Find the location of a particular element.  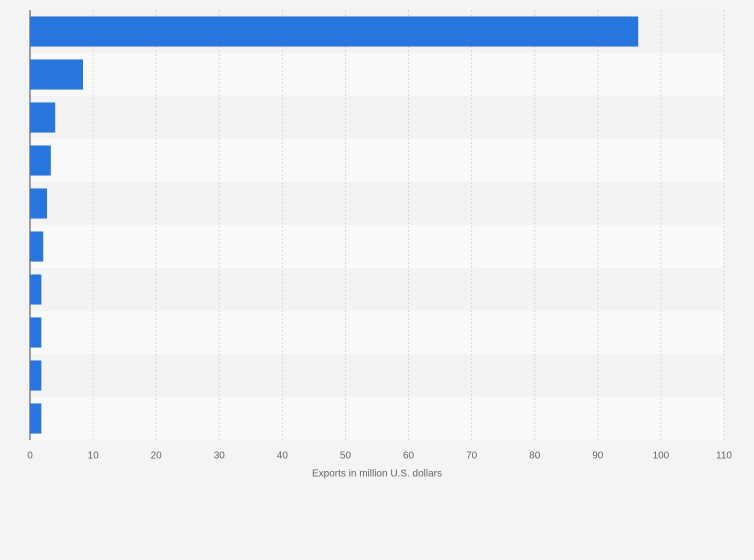

x-tick-label: 110 is located at coordinates (724, 456).